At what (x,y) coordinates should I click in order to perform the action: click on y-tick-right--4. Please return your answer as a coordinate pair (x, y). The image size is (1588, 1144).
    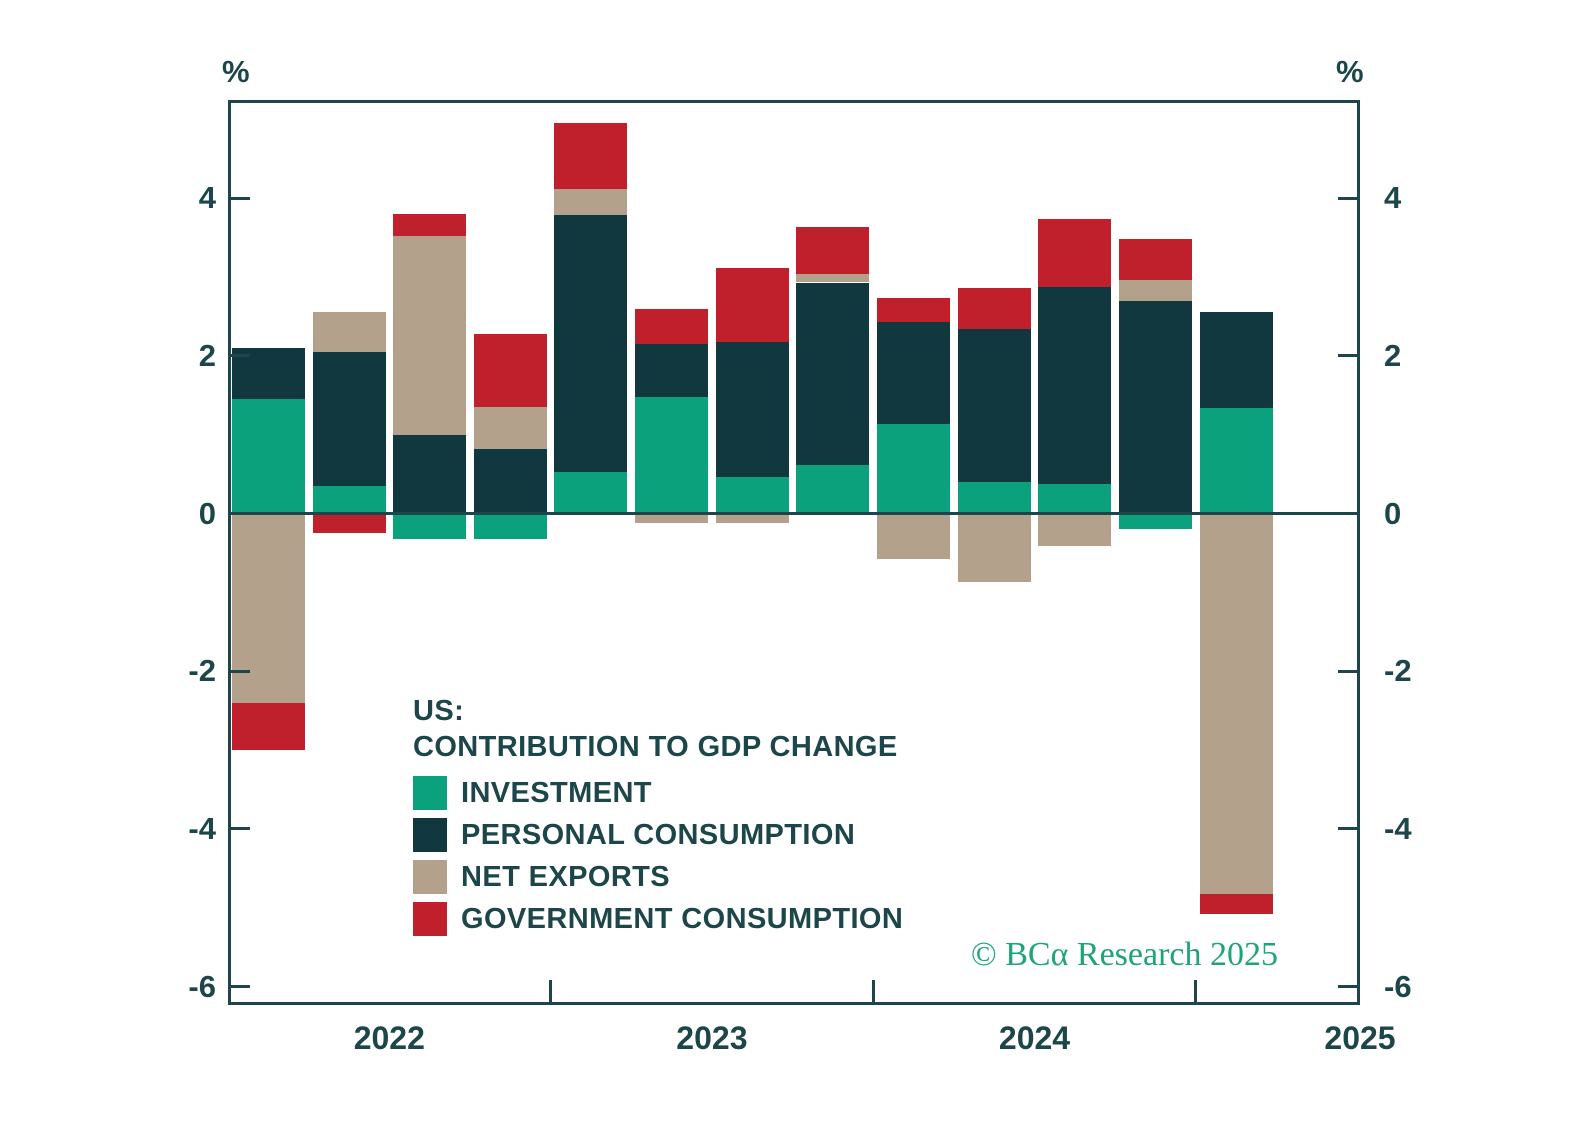
    Looking at the image, I should click on (1349, 829).